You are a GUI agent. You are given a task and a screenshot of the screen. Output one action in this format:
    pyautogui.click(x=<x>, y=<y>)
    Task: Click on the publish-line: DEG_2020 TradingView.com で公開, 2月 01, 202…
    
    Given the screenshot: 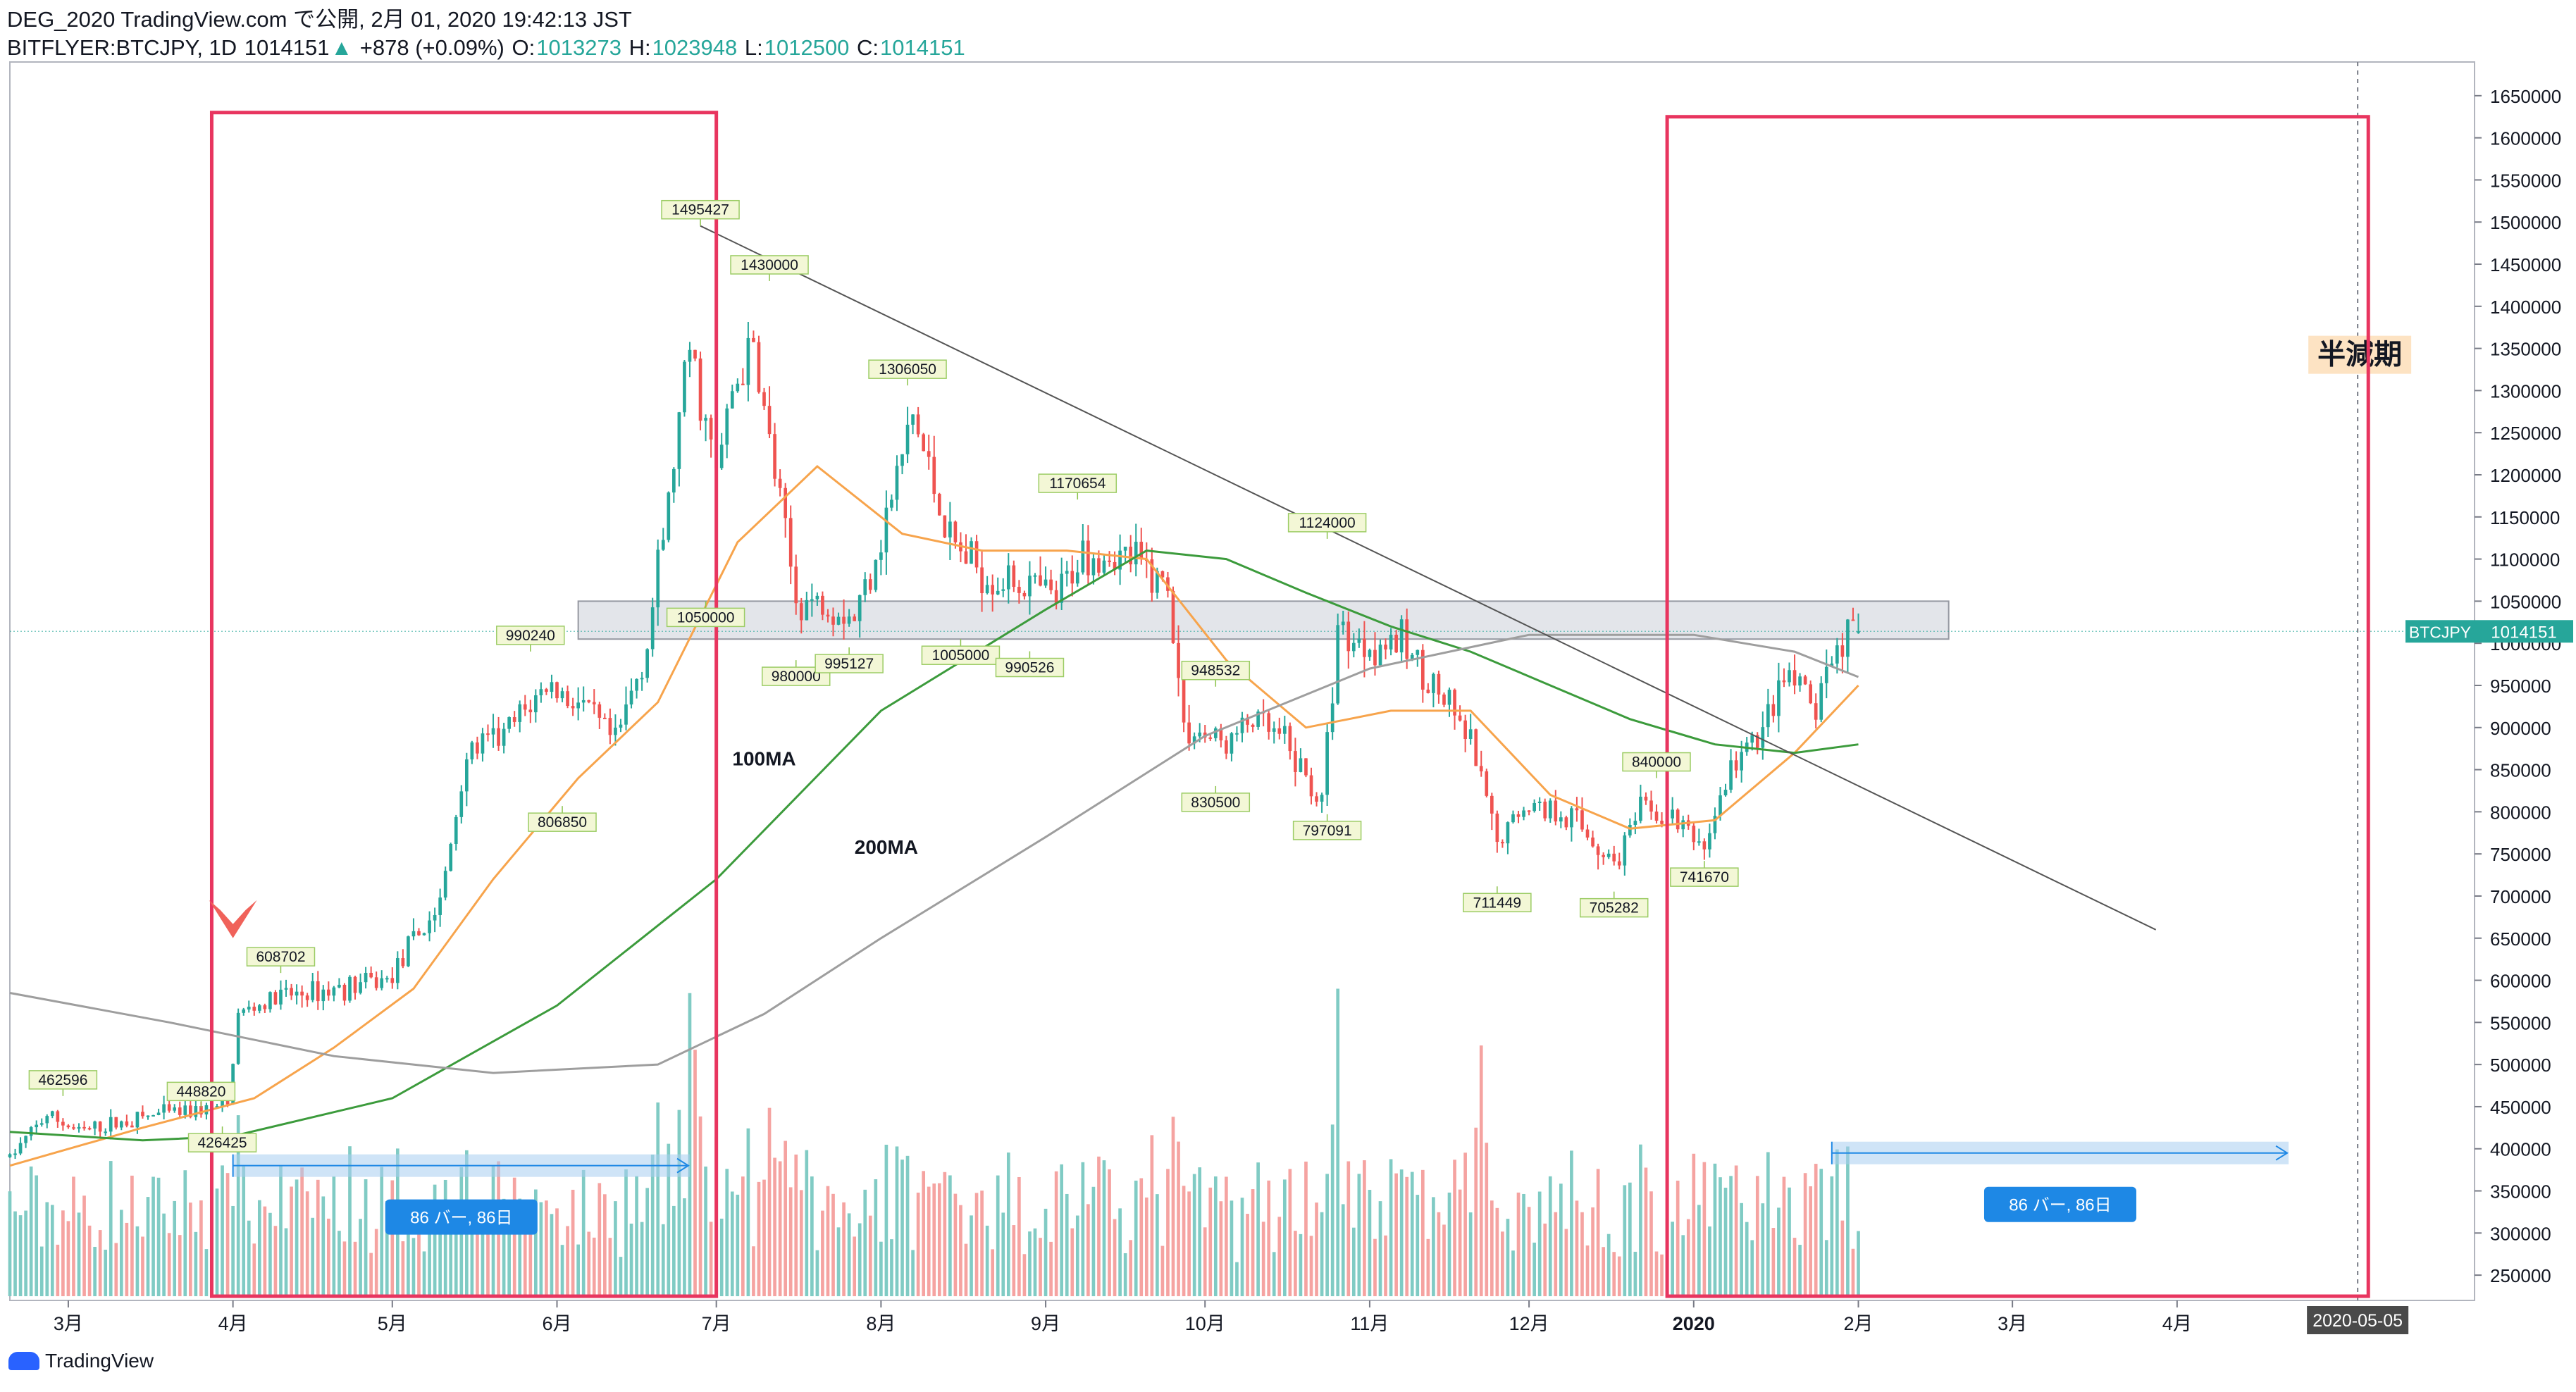 What is the action you would take?
    pyautogui.click(x=319, y=19)
    